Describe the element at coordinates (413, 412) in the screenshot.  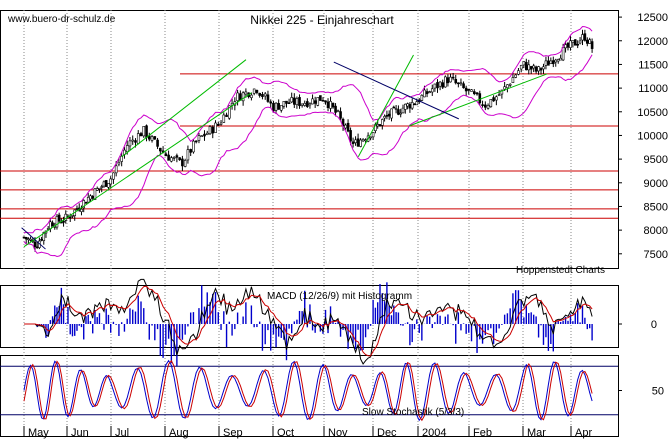
I see `stochastic-title: Slow Stochastik (5/3/3)` at that location.